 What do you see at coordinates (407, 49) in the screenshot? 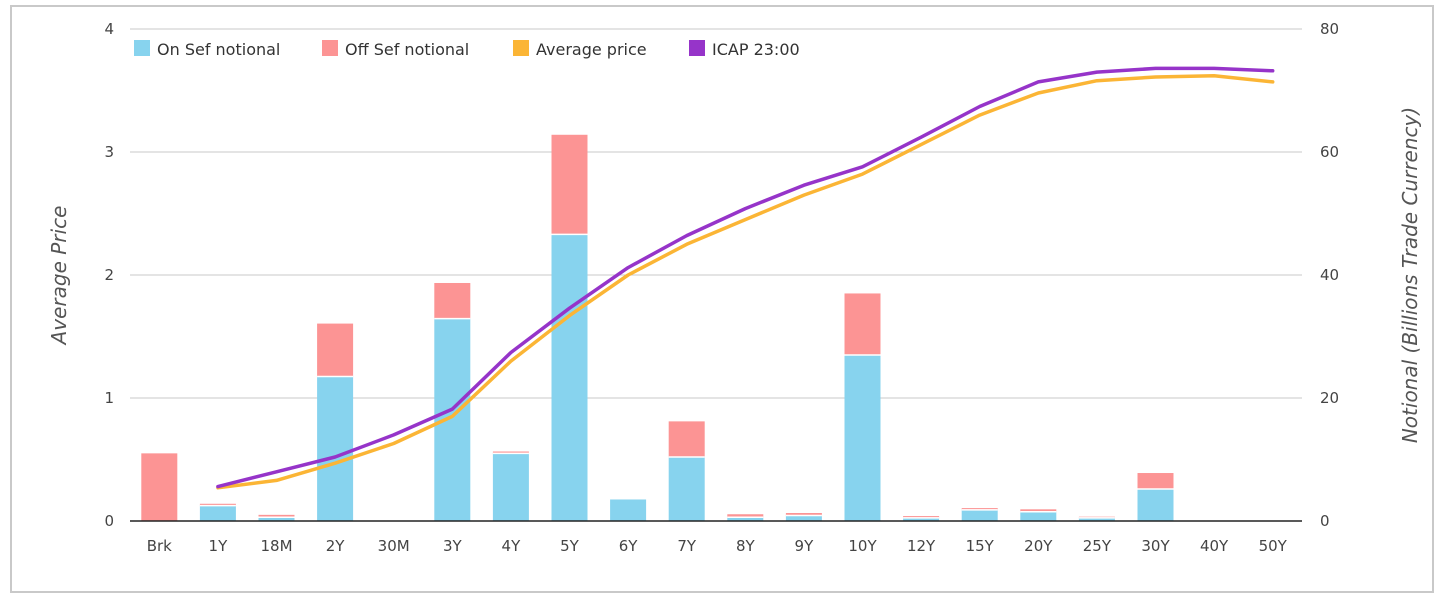
I see `legend-label: Off Sef notional` at bounding box center [407, 49].